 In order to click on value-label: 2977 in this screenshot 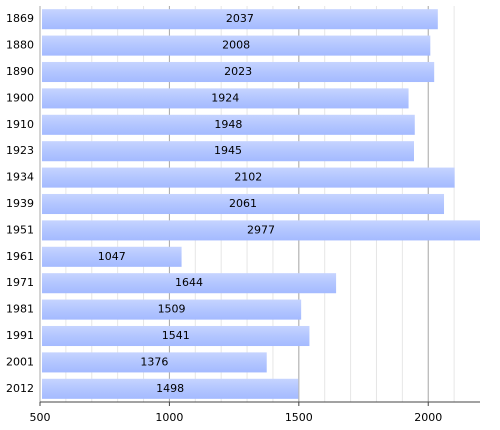, I will do `click(261, 229)`.